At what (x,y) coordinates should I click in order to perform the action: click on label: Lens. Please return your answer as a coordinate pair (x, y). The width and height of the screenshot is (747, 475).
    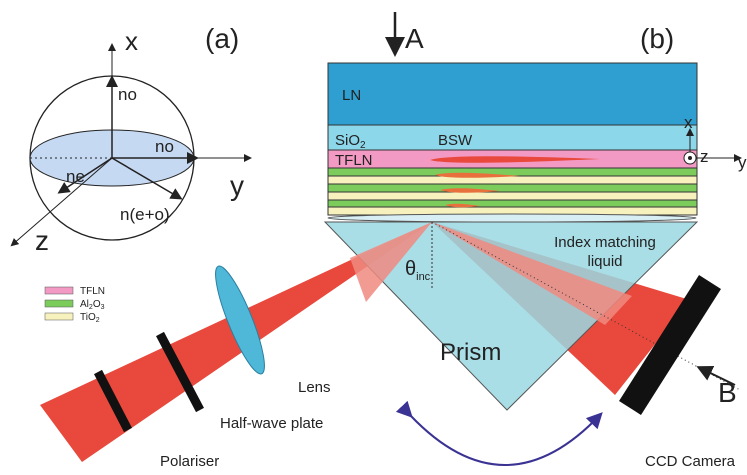
    Looking at the image, I should click on (314, 387).